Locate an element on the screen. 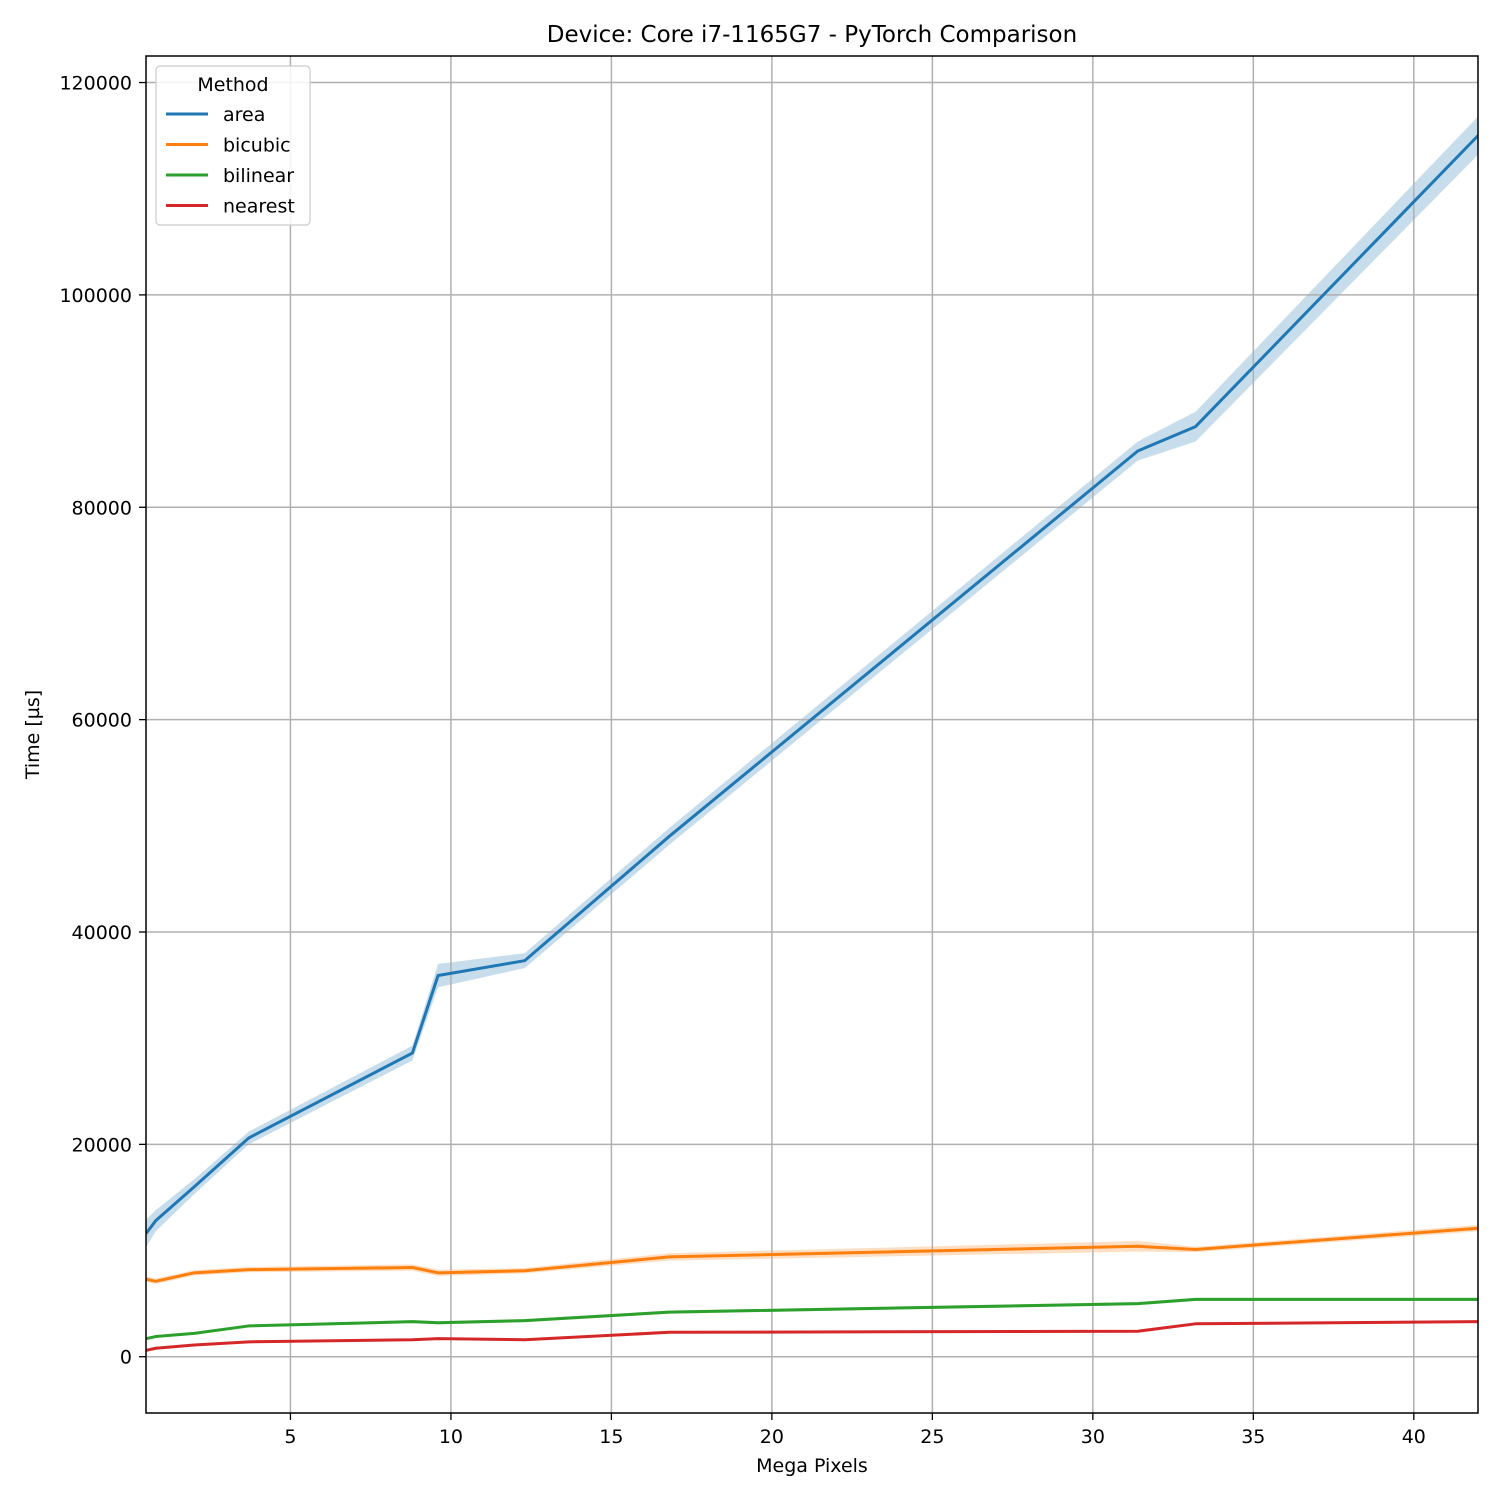 Image resolution: width=1500 pixels, height=1500 pixels. x-tick-label: 10 is located at coordinates (451, 1437).